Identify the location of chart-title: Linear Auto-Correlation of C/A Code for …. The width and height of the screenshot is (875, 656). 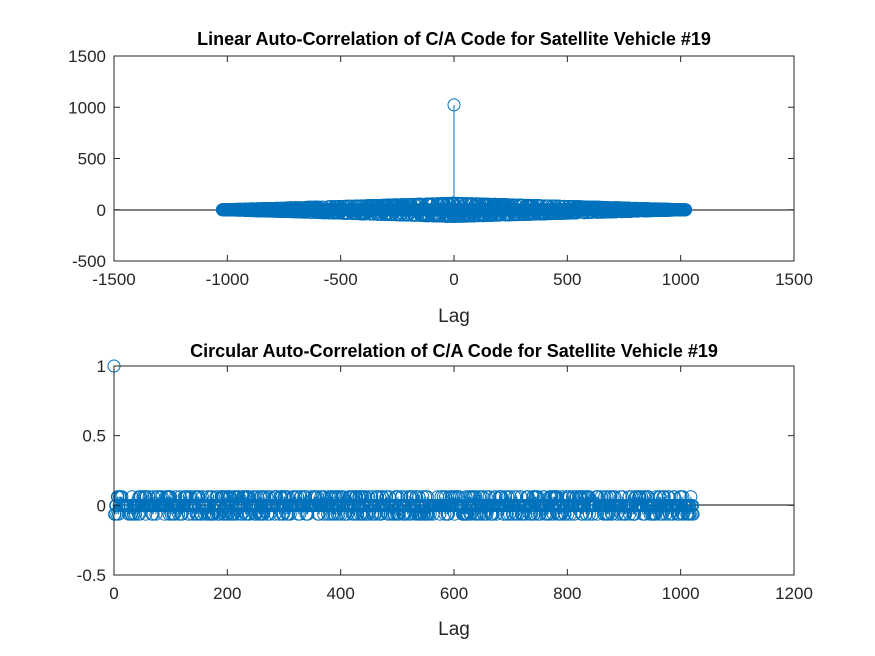
(454, 39).